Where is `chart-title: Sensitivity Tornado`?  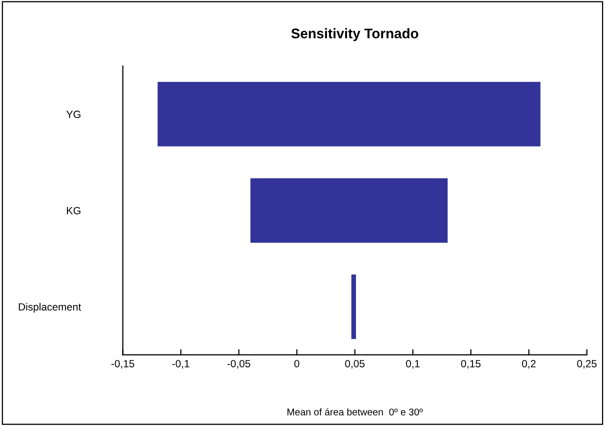
chart-title: Sensitivity Tornado is located at coordinates (354, 35).